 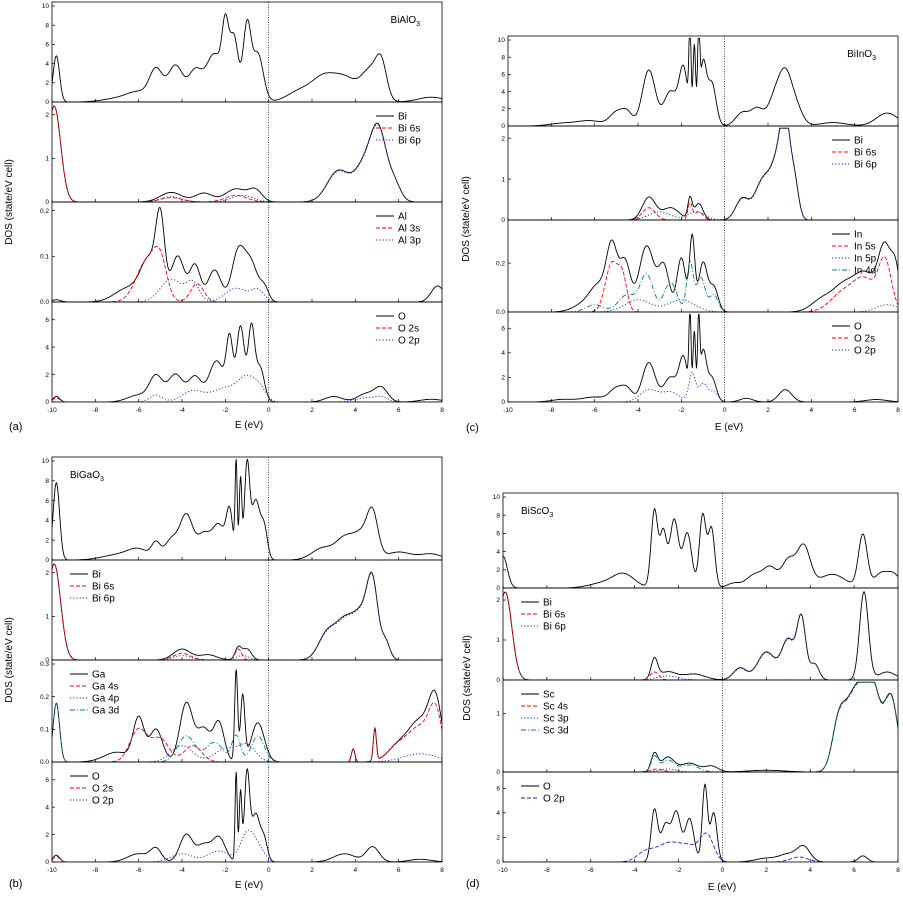 I want to click on figure-letter: (a), so click(x=15, y=427).